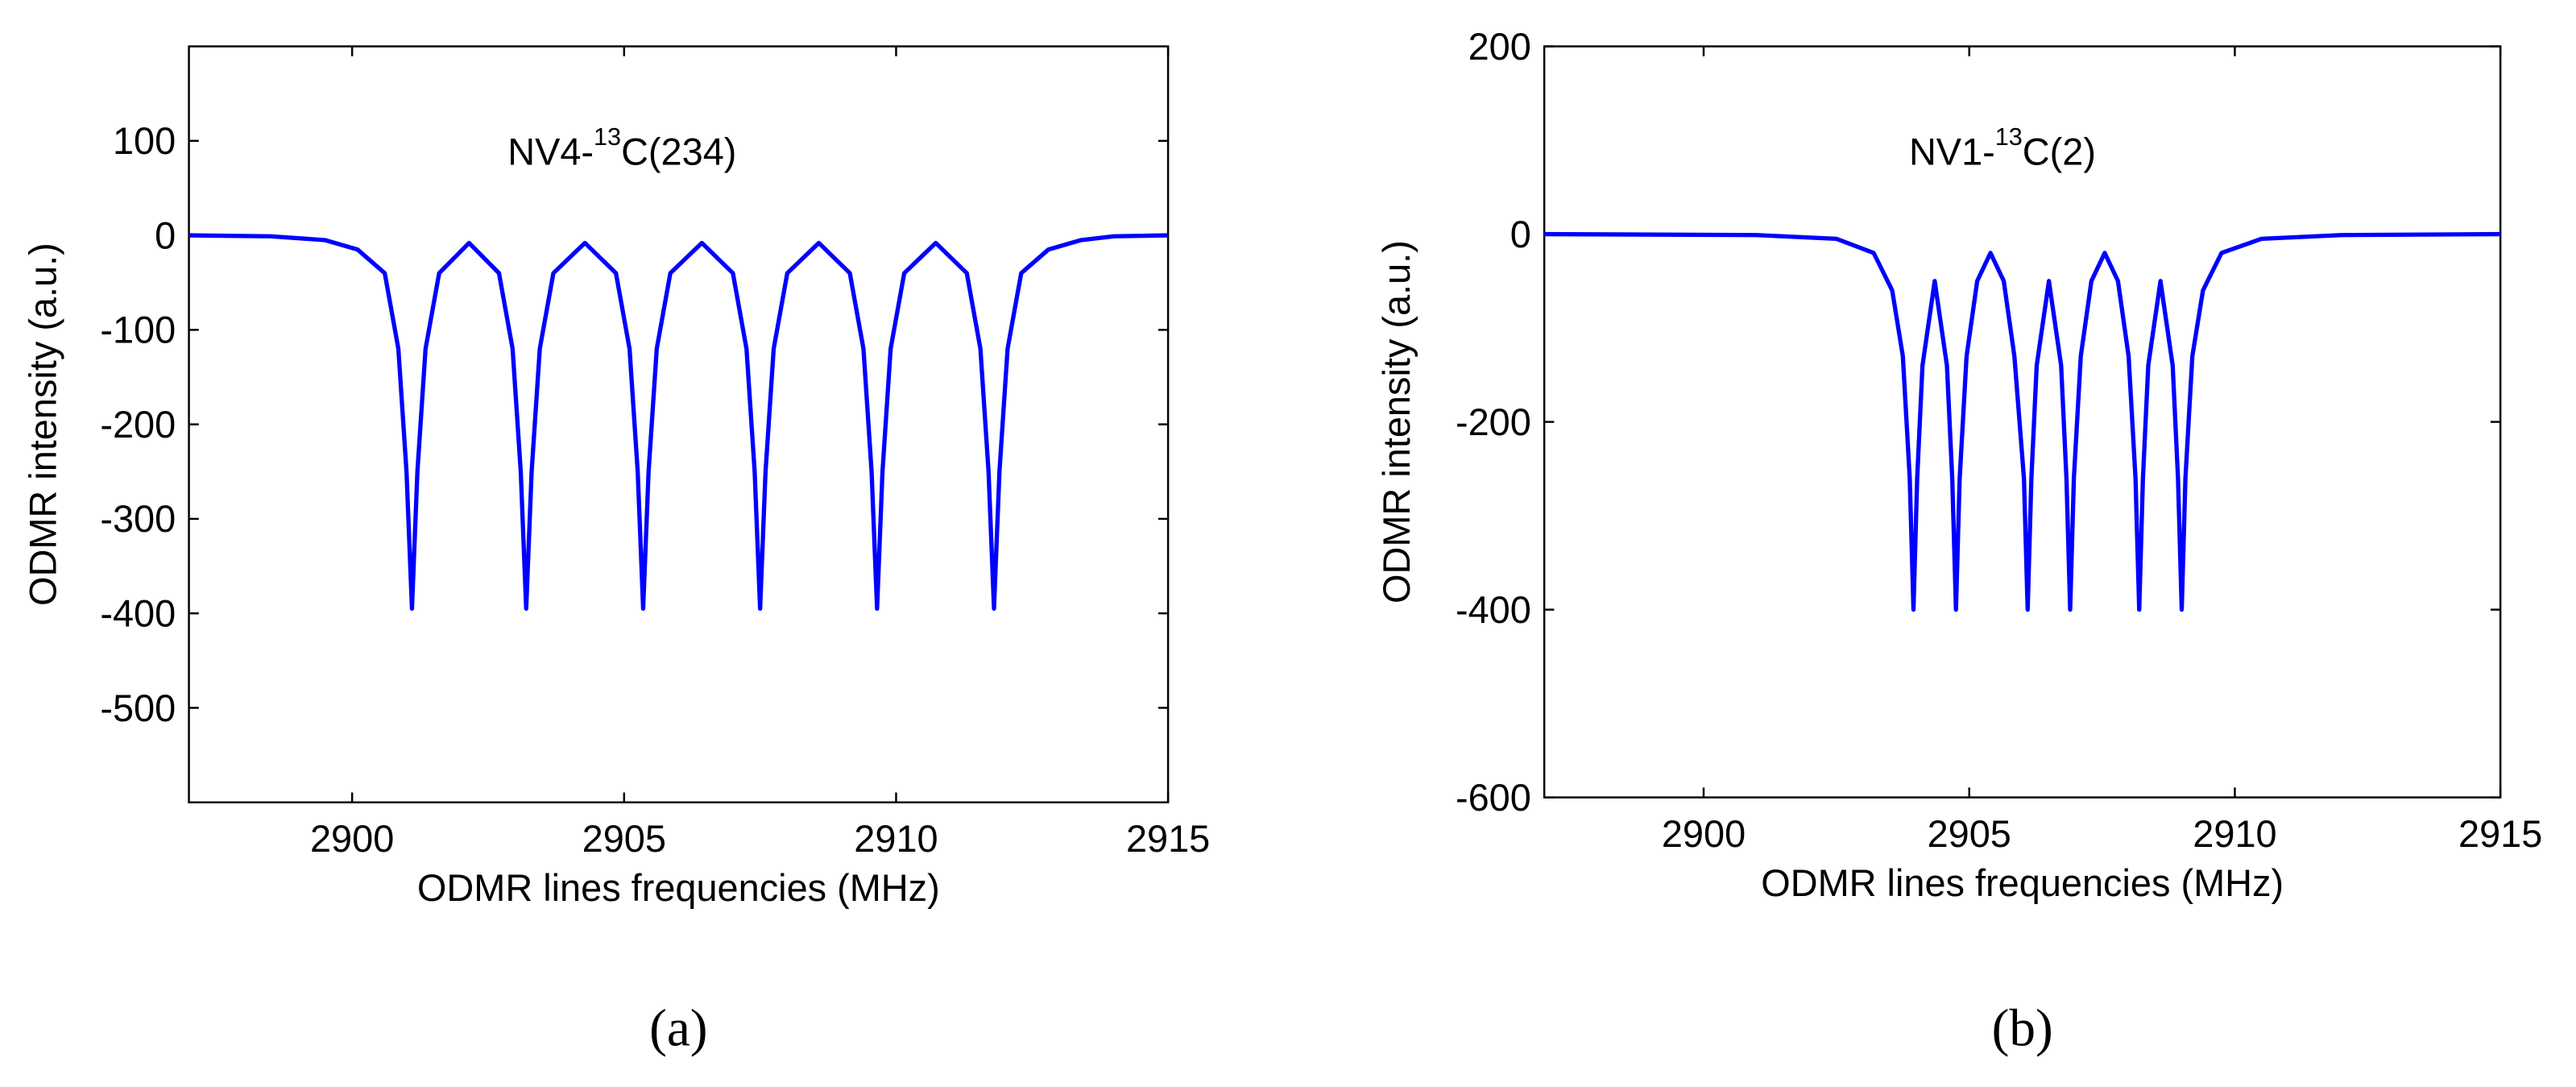 The image size is (2576, 1087). I want to click on annotation-suffix: C(2), so click(2059, 151).